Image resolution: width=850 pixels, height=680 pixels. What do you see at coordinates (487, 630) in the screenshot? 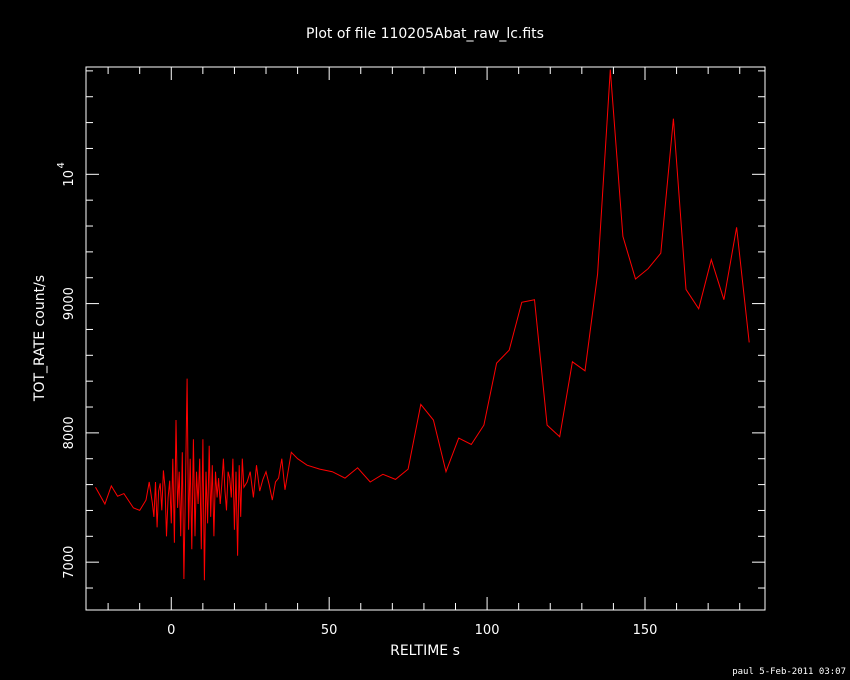
I see `x-tick-label: 100` at bounding box center [487, 630].